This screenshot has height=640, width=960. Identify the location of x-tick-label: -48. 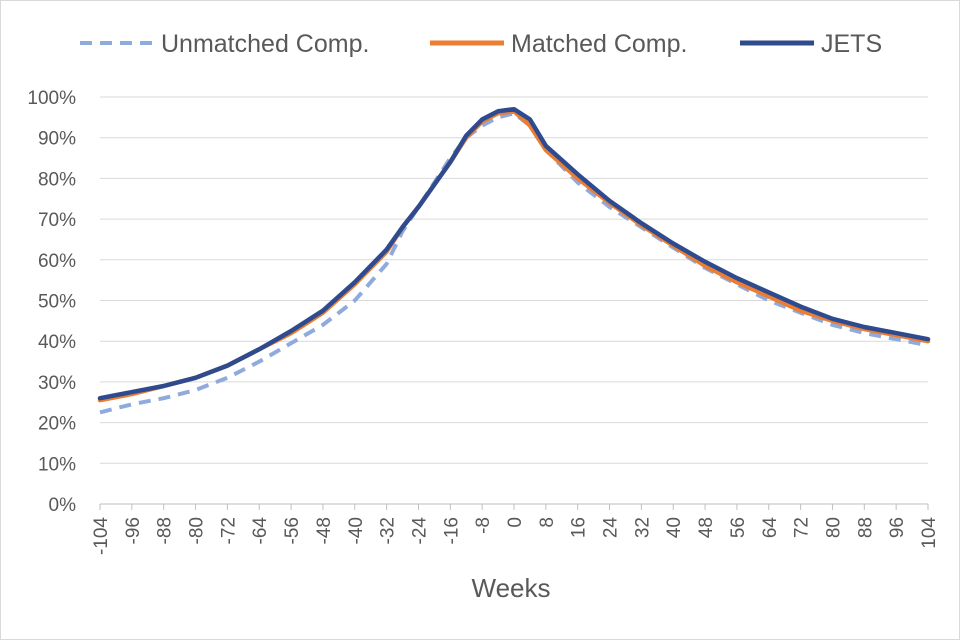
(324, 530).